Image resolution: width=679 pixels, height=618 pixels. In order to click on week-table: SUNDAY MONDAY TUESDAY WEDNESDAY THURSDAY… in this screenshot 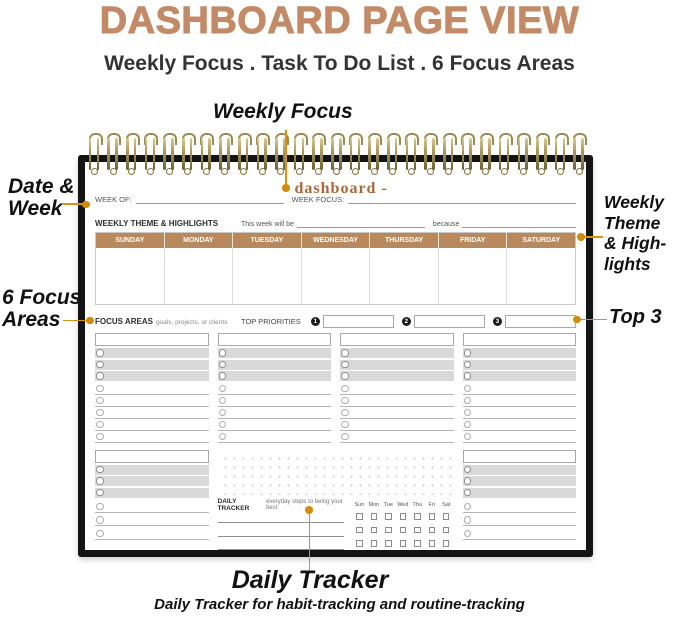, I will do `click(335, 268)`.